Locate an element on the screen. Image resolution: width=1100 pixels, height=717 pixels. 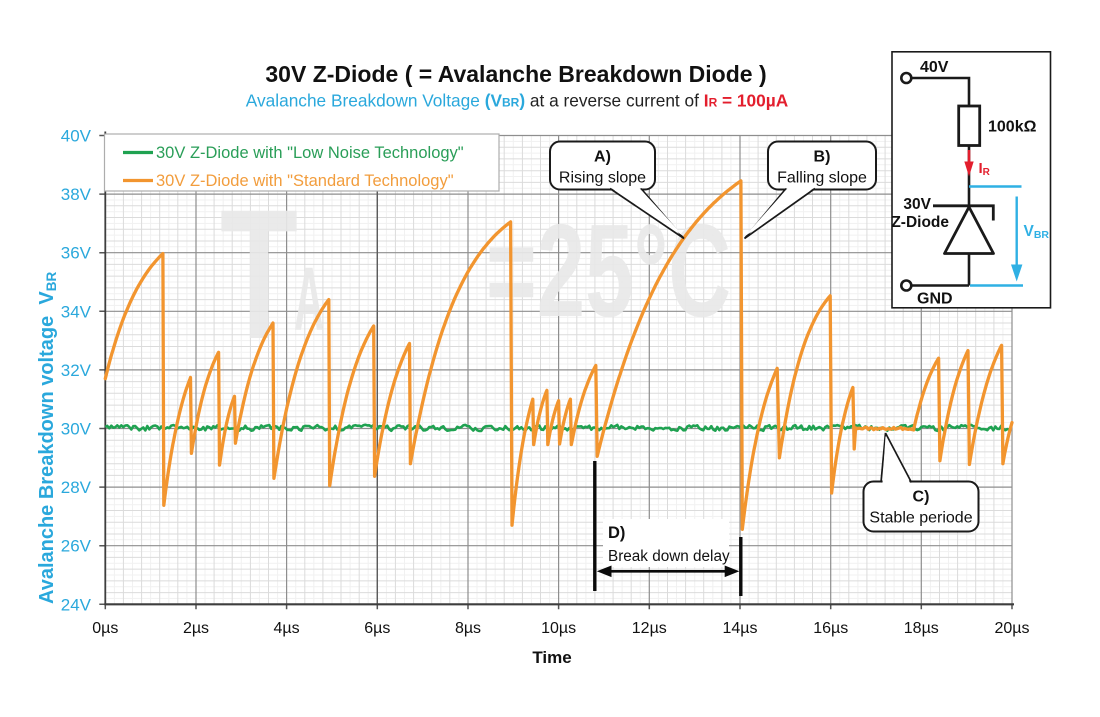
svg-text:30V Z-Diode with "Standard Tec: 30V Z-Diode with "Standard Technology" is located at coordinates (305, 181).